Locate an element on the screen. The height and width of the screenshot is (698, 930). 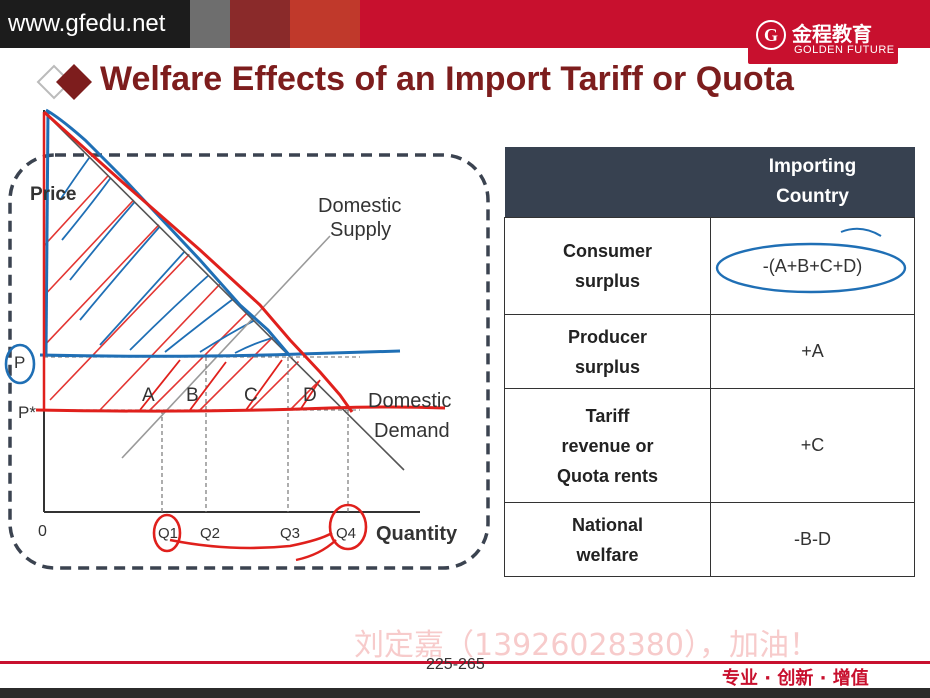
red-hatch-area is located at coordinates (197, 270).